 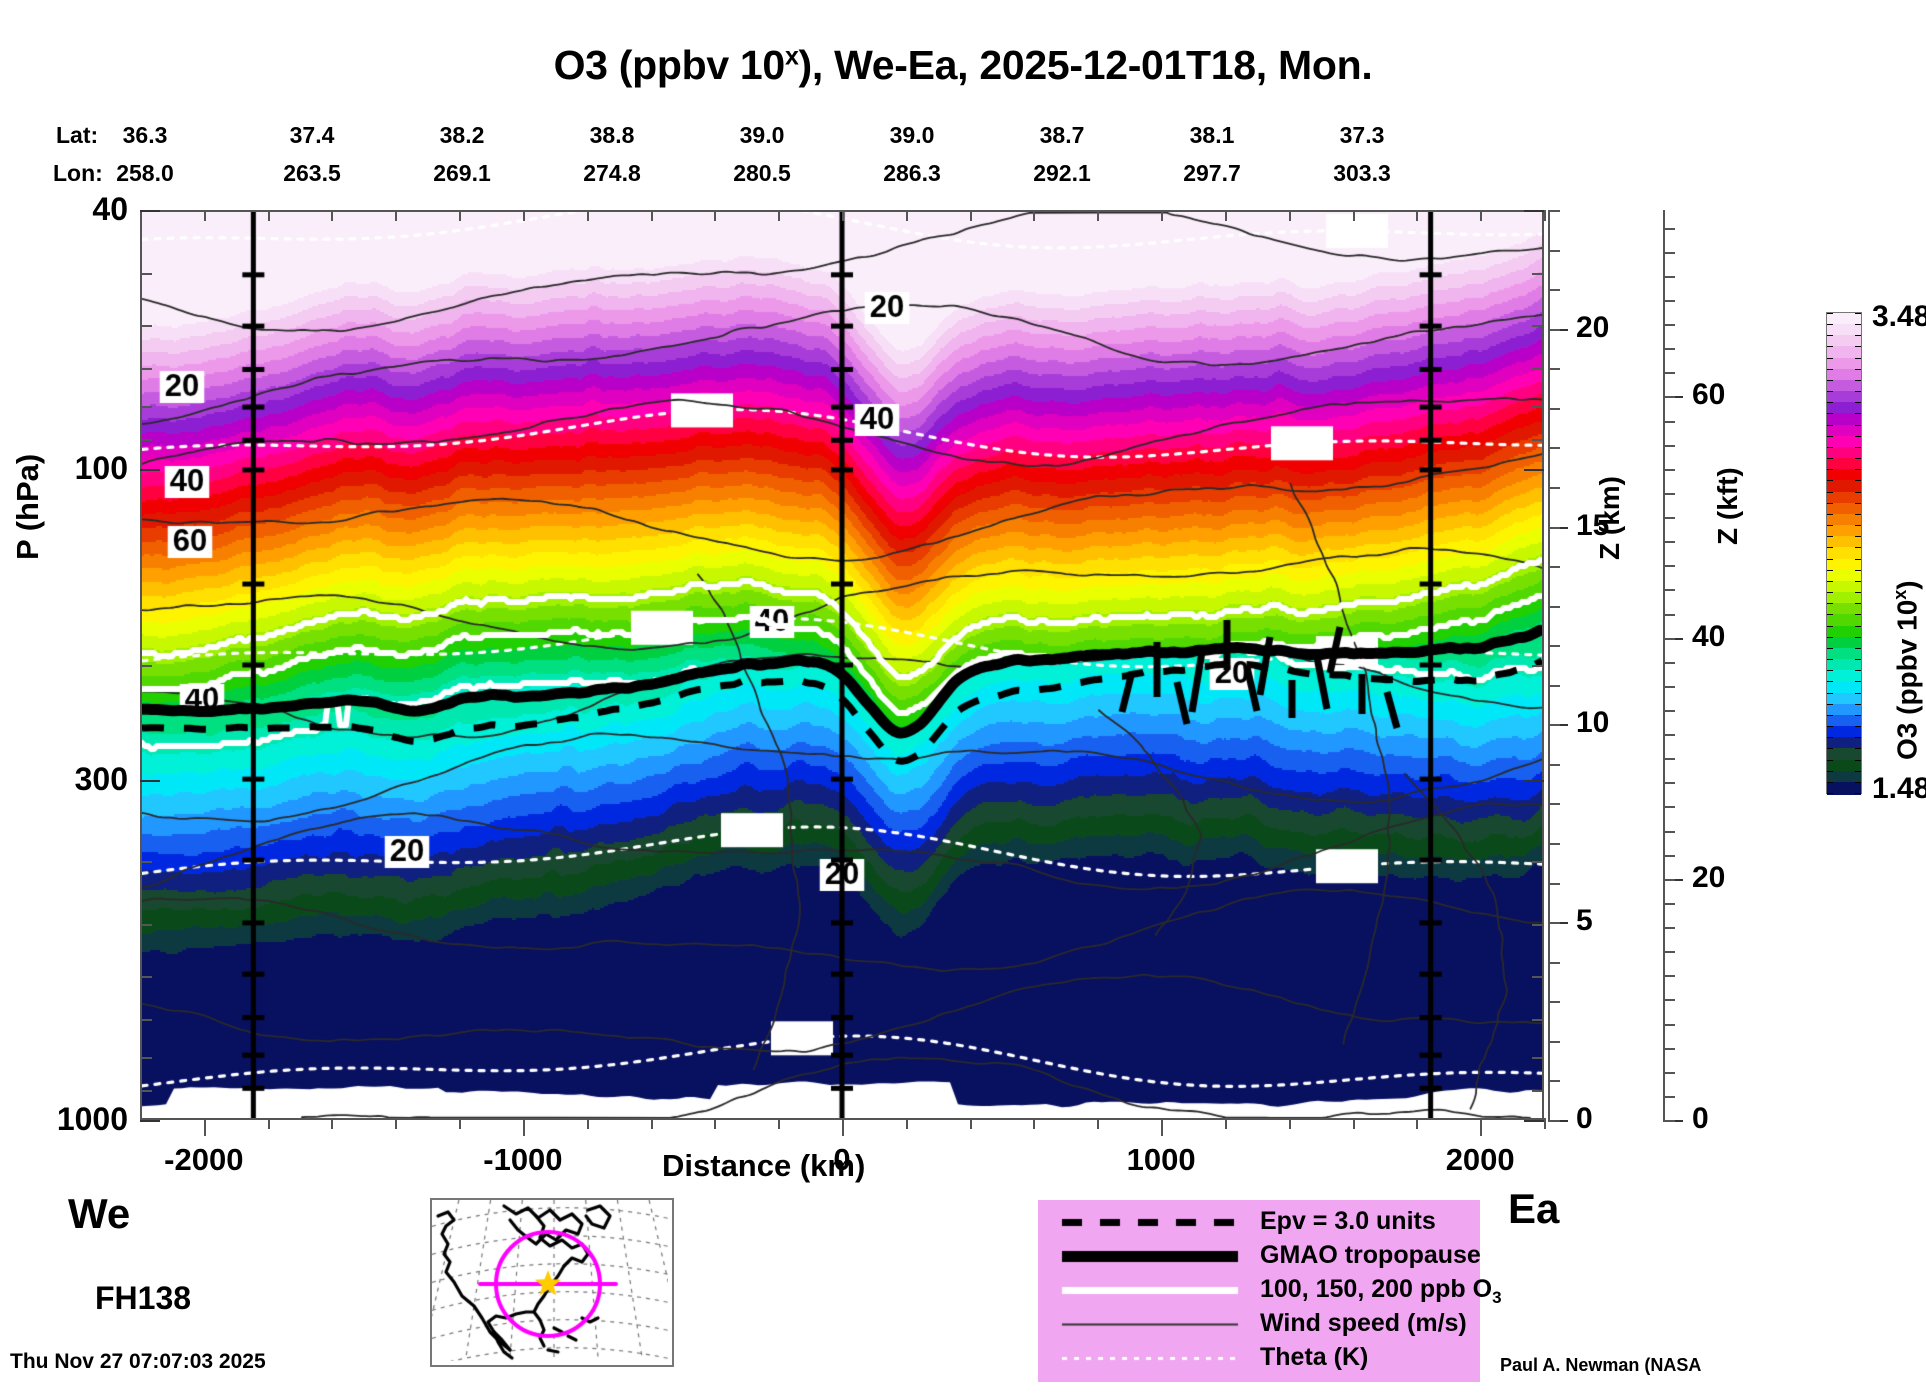 I want to click on latitude-value-8: 37.3, so click(x=1362, y=135).